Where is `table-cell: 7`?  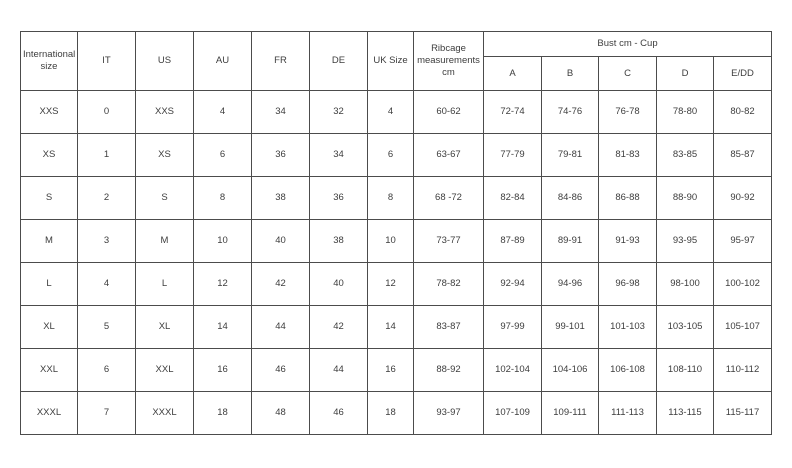
table-cell: 7 is located at coordinates (106, 413).